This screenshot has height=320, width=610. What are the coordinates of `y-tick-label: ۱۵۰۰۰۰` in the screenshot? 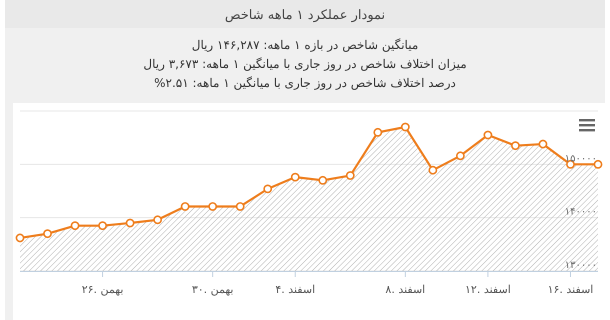 It's located at (580, 158).